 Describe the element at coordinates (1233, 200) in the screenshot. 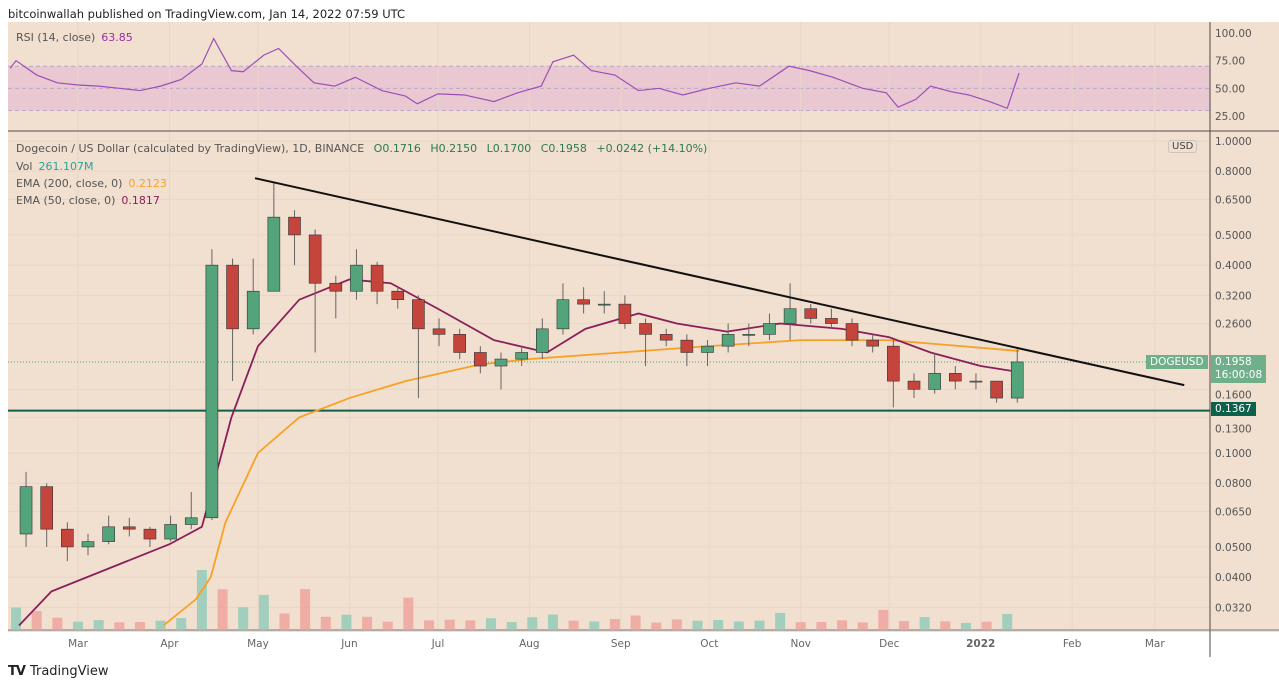

I see `y-tick-label: 0.6500` at that location.